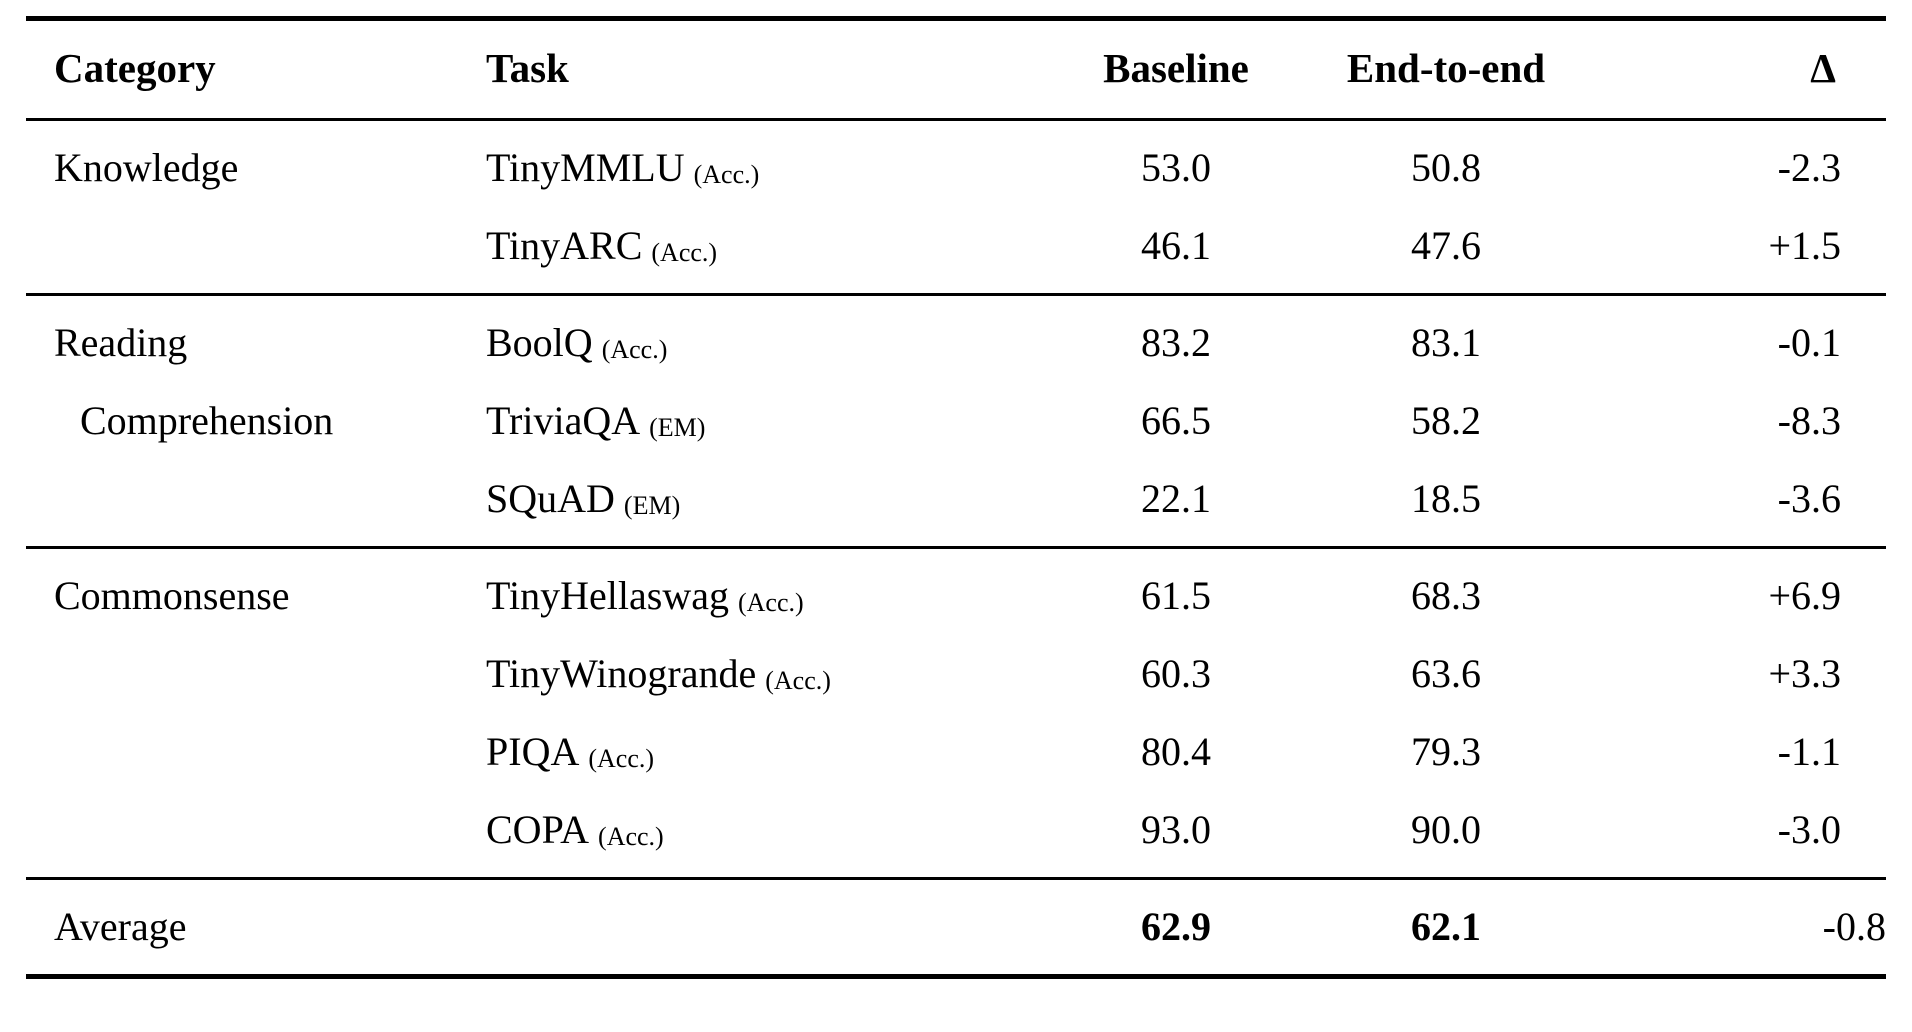 The height and width of the screenshot is (1032, 1912). Describe the element at coordinates (1176, 421) in the screenshot. I see `baseline-value: 66.5` at that location.